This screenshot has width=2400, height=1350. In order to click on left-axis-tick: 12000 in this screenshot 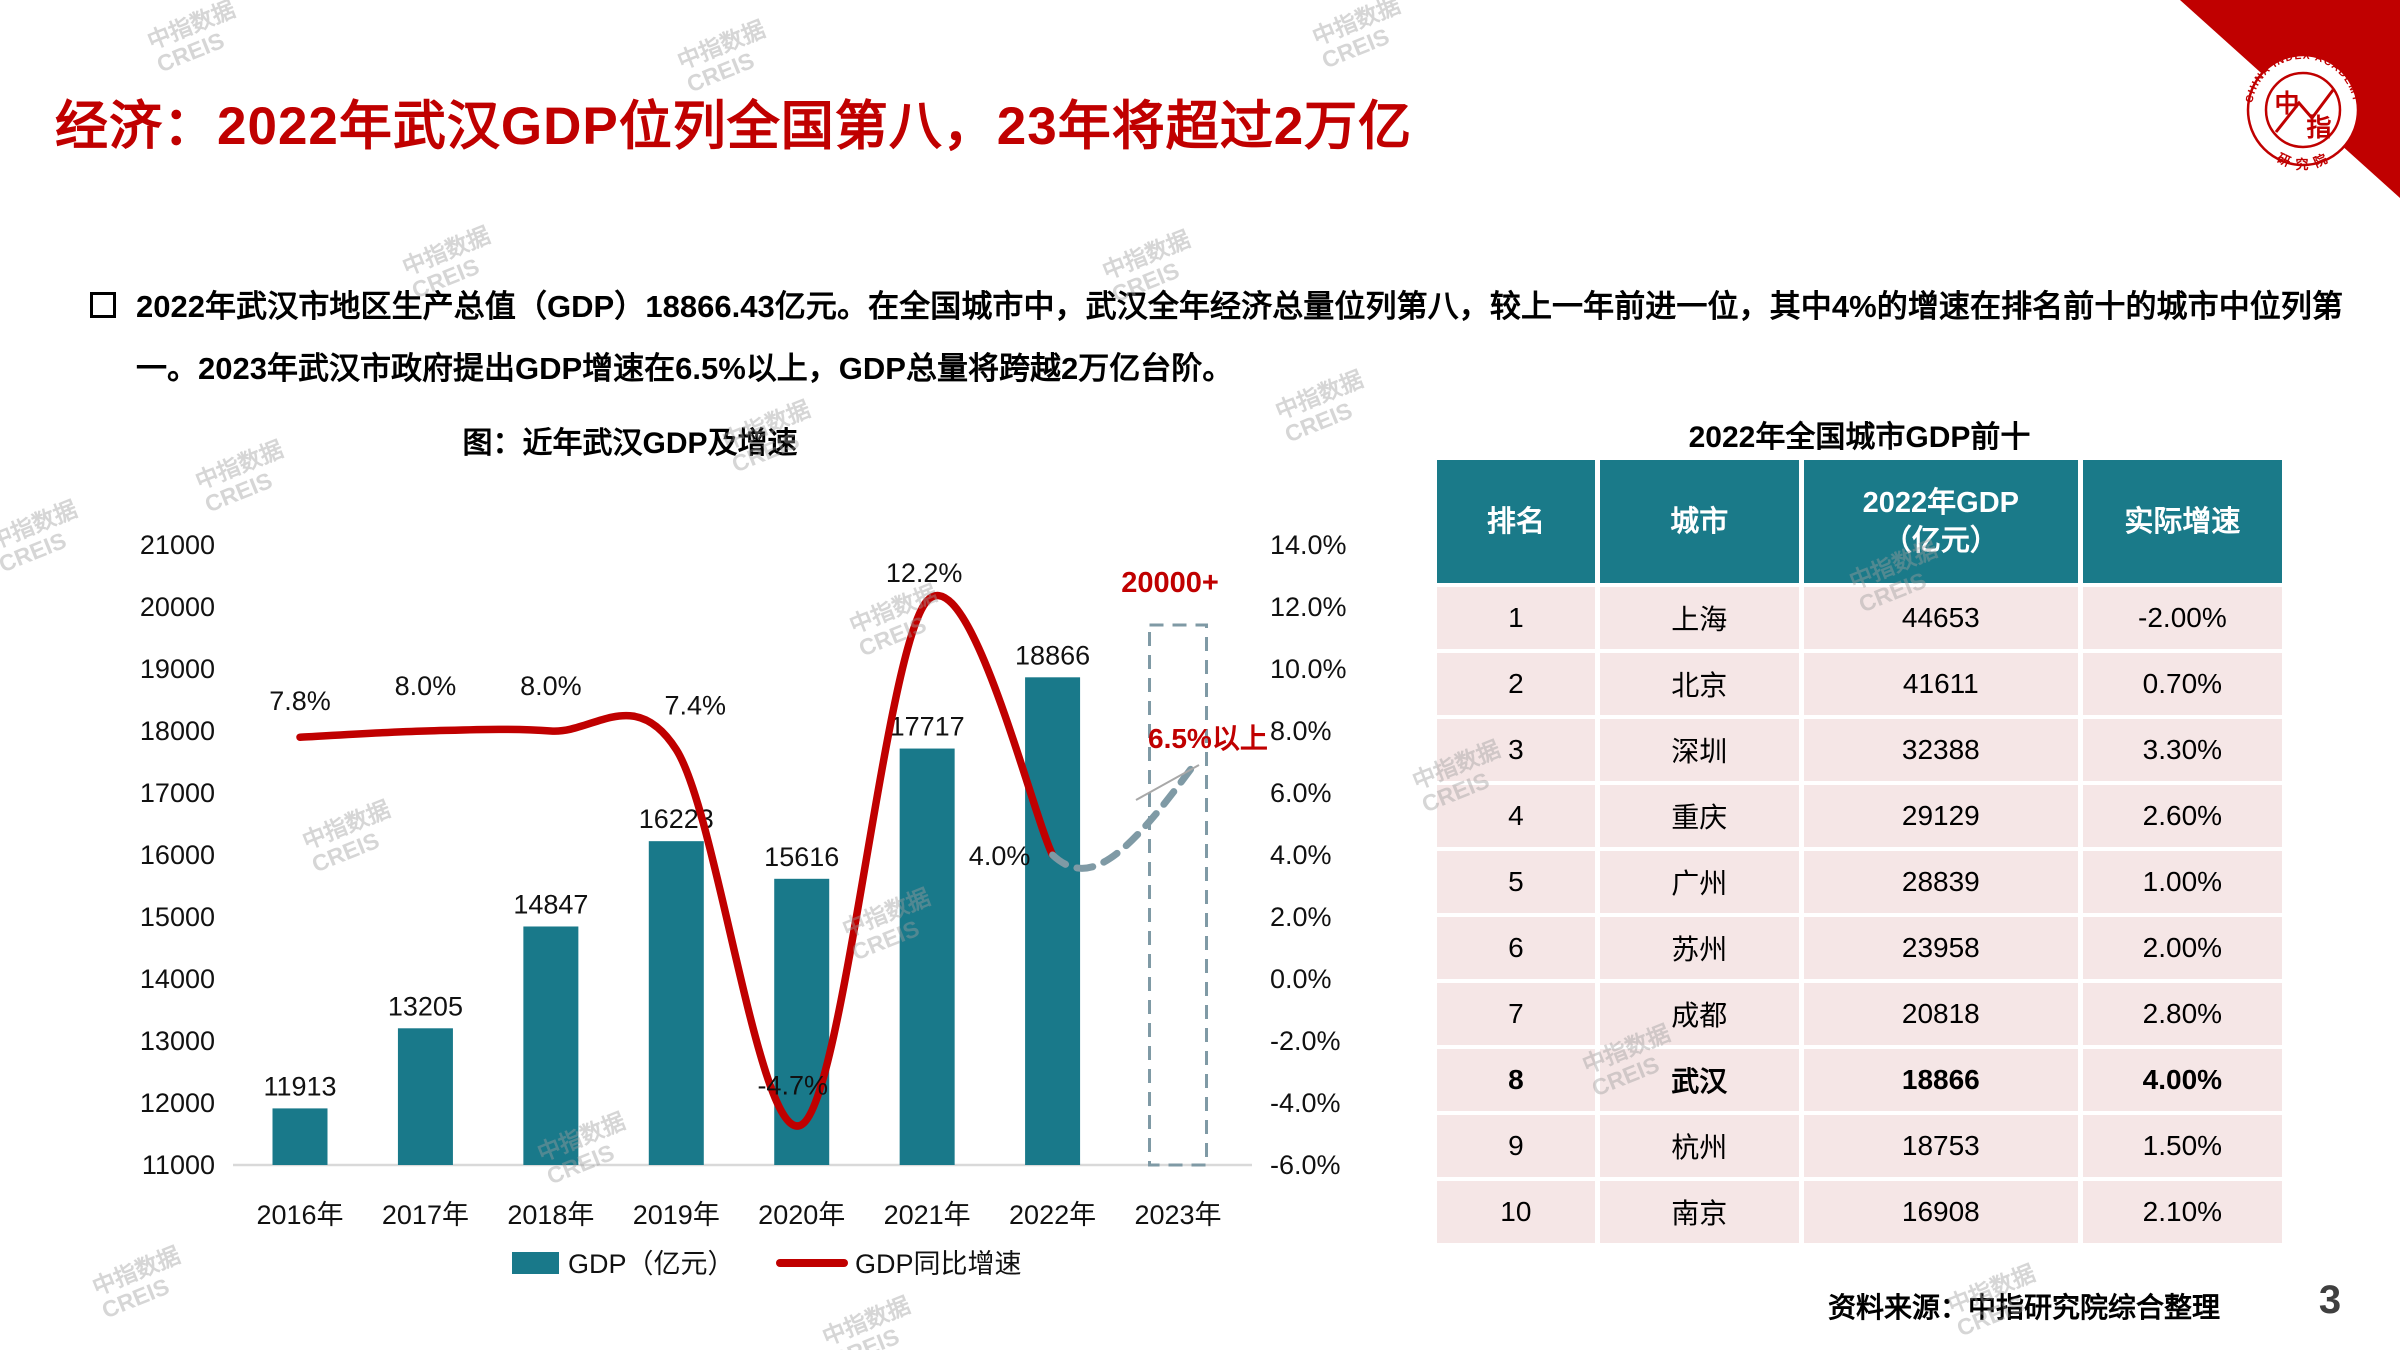, I will do `click(177, 1103)`.